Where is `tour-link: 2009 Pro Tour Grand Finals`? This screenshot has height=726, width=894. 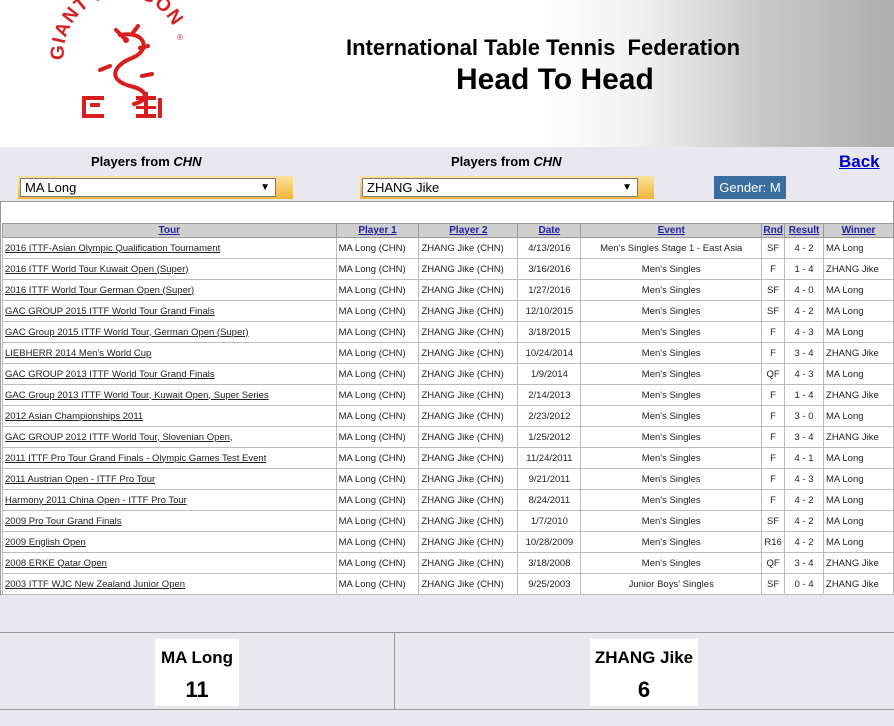 tour-link: 2009 Pro Tour Grand Finals is located at coordinates (169, 521).